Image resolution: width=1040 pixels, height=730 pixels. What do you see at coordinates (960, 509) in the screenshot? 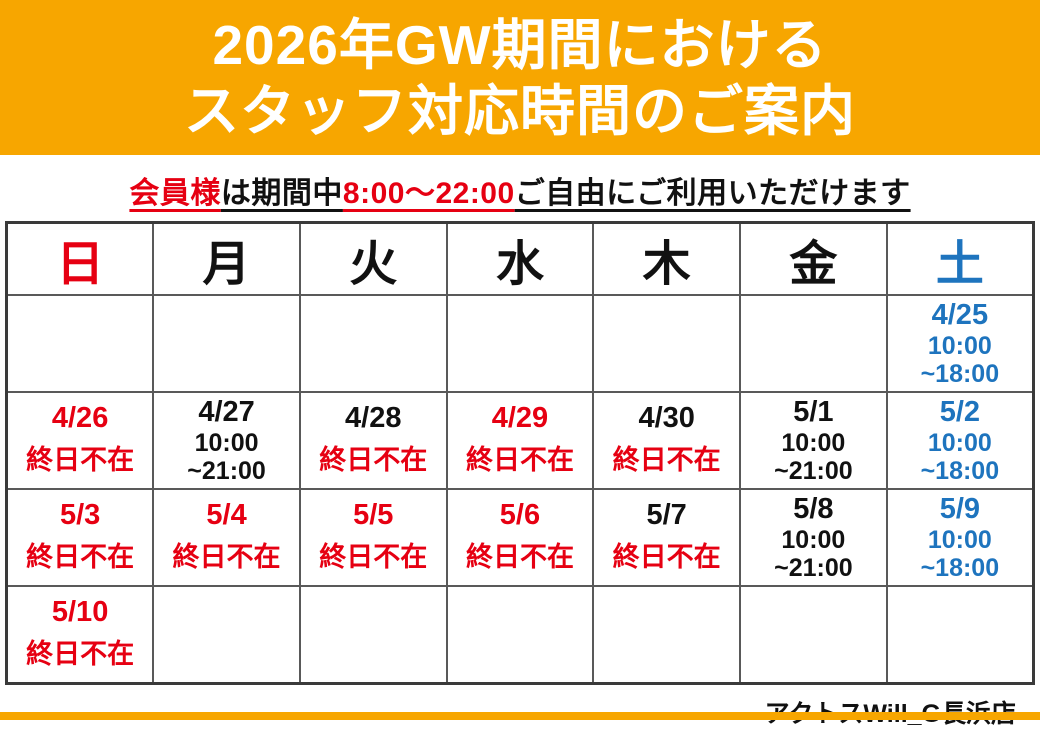
I see `cell-date: 5/9` at bounding box center [960, 509].